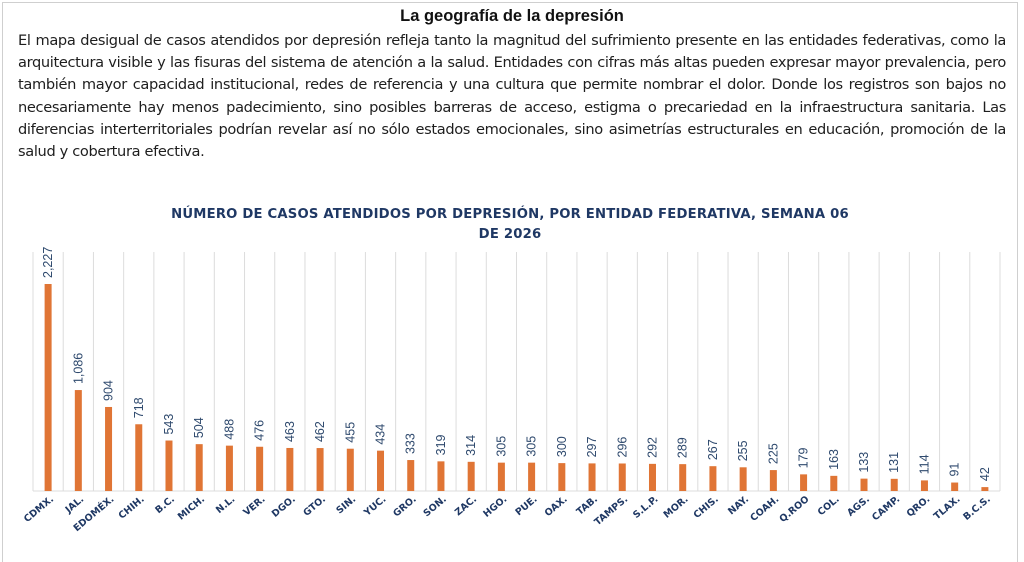 The height and width of the screenshot is (562, 1024). Describe the element at coordinates (512, 16) in the screenshot. I see `section-heading: La geografía de la depresión` at that location.